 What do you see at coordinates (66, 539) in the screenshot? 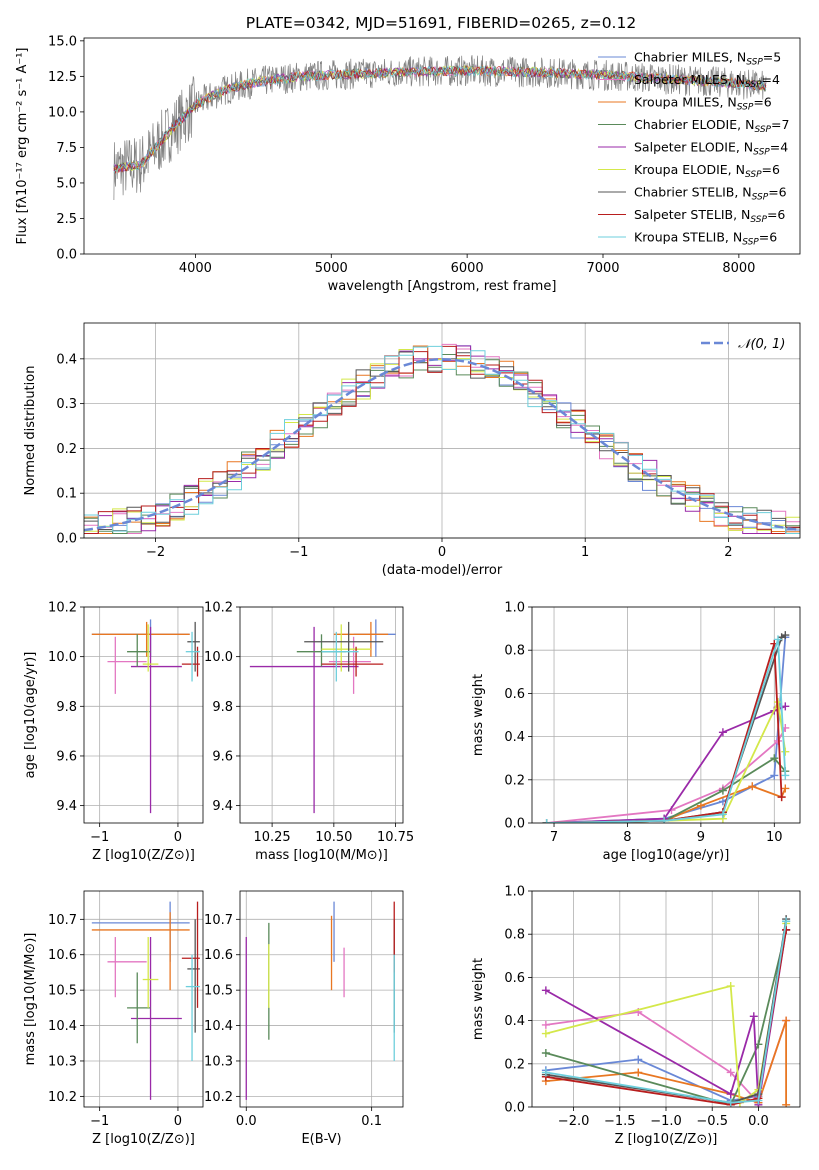
I see `y-tick-label: 0.0` at bounding box center [66, 539].